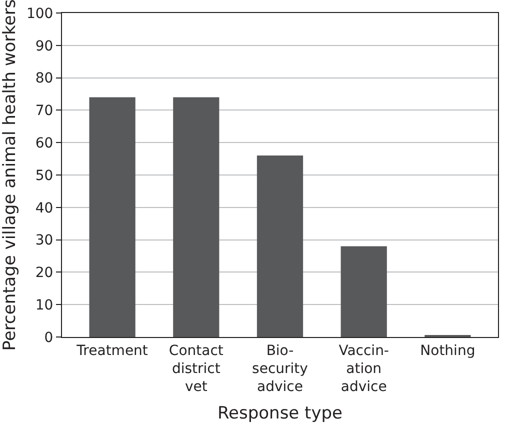 The height and width of the screenshot is (425, 505). What do you see at coordinates (44, 176) in the screenshot?
I see `y-tick-label: 50` at bounding box center [44, 176].